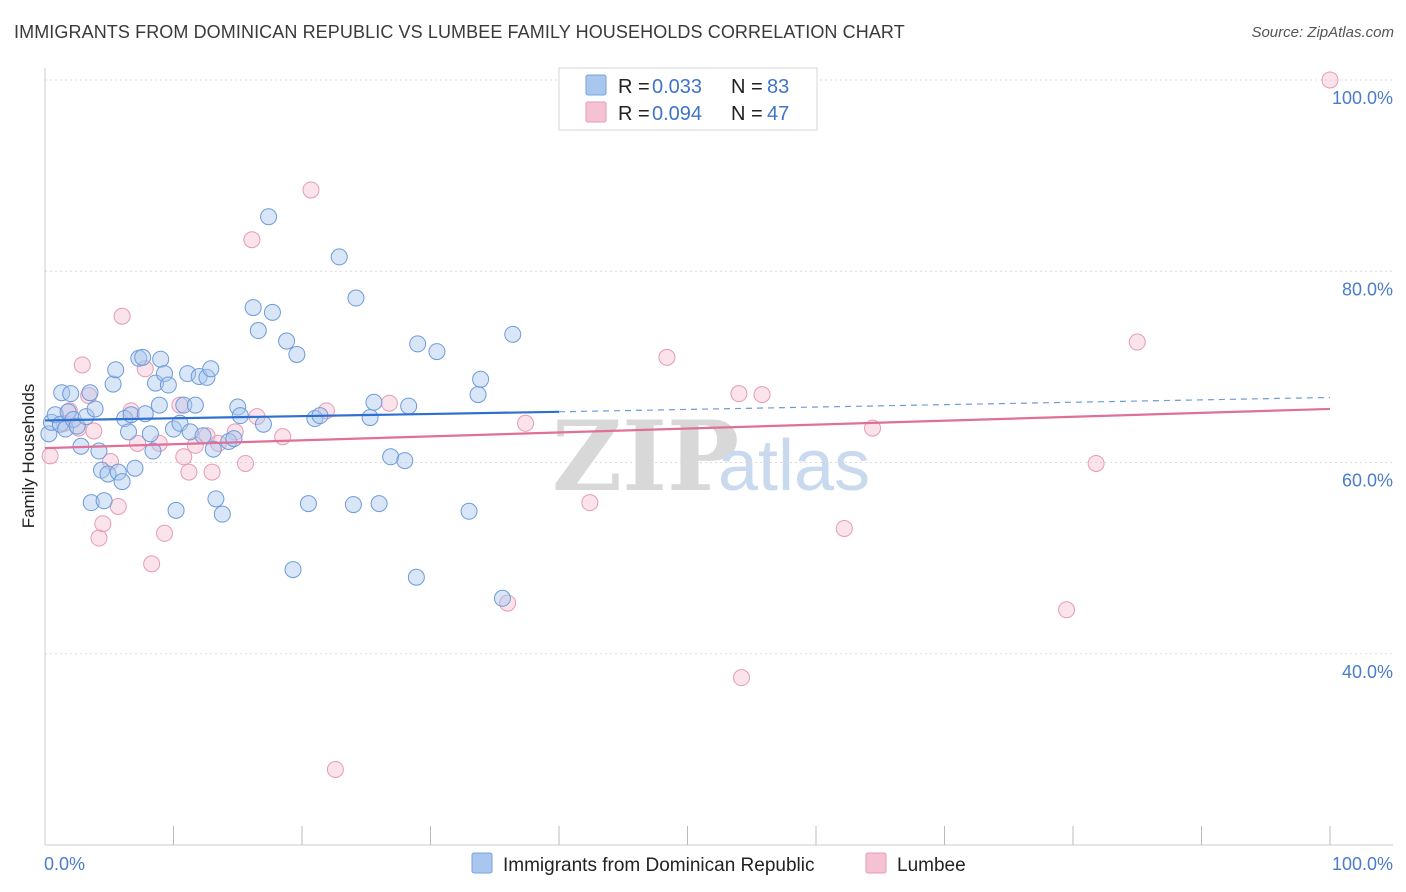  Describe the element at coordinates (659, 865) in the screenshot. I see `bottom-legend-label-dominican: Immigrants from Dominican Republic` at that location.